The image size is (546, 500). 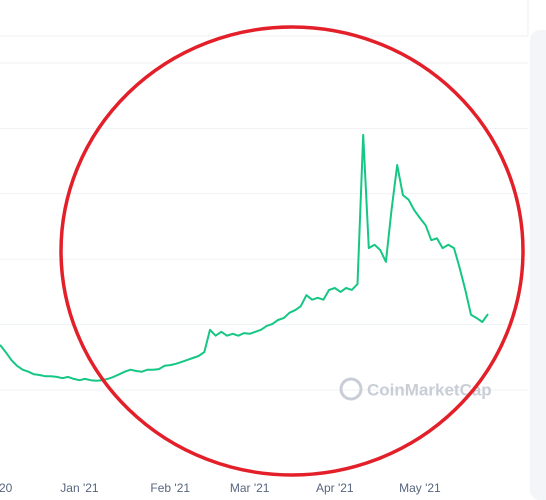 What do you see at coordinates (264, 18) in the screenshot?
I see `top-panel` at bounding box center [264, 18].